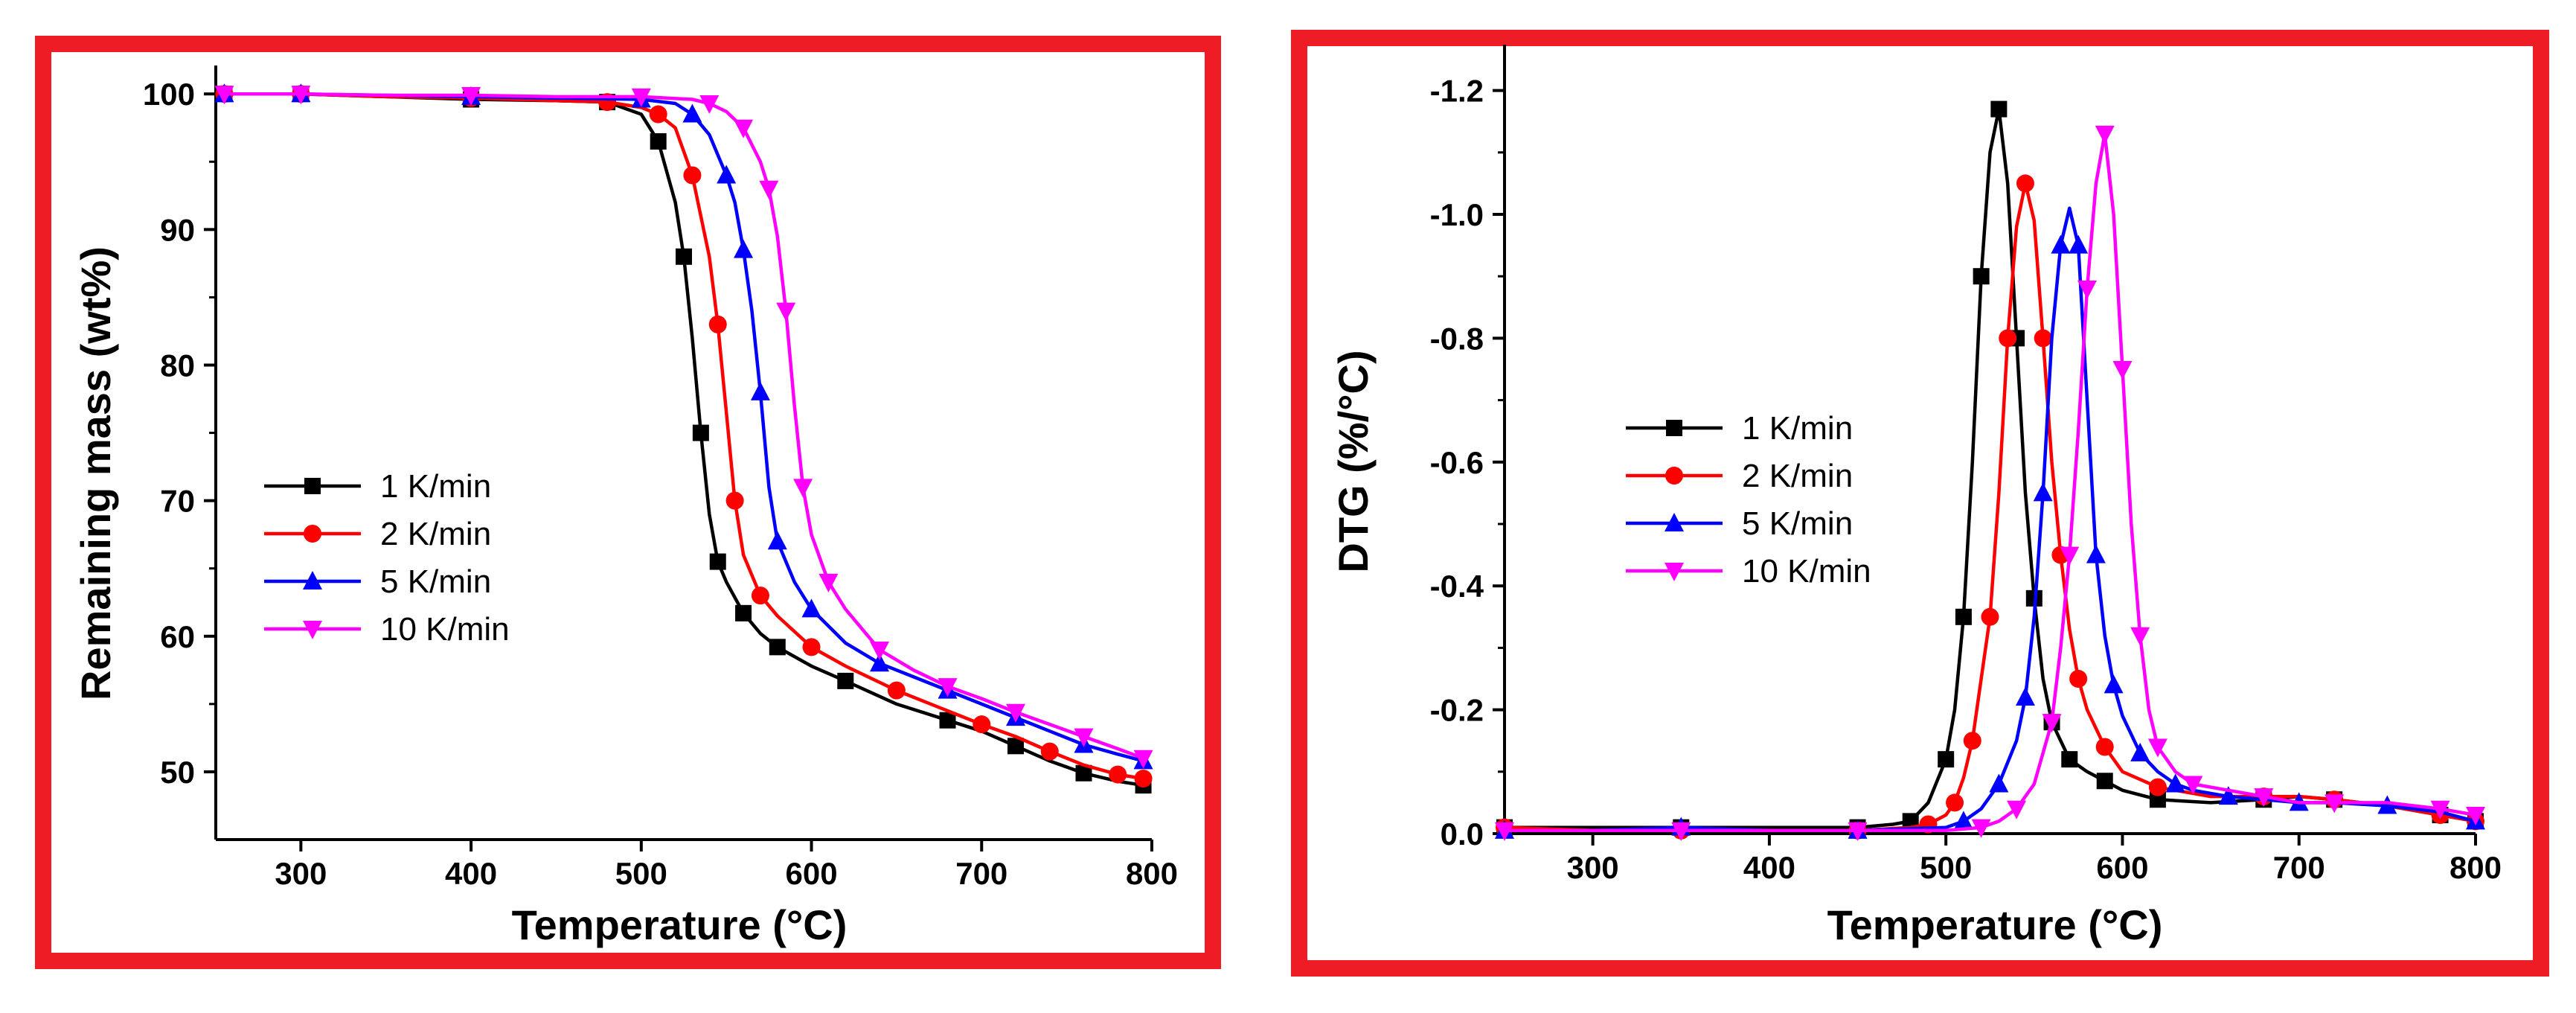 This screenshot has height=1013, width=2576. What do you see at coordinates (1946, 867) in the screenshot?
I see `dtg-x-tick-label: 500` at bounding box center [1946, 867].